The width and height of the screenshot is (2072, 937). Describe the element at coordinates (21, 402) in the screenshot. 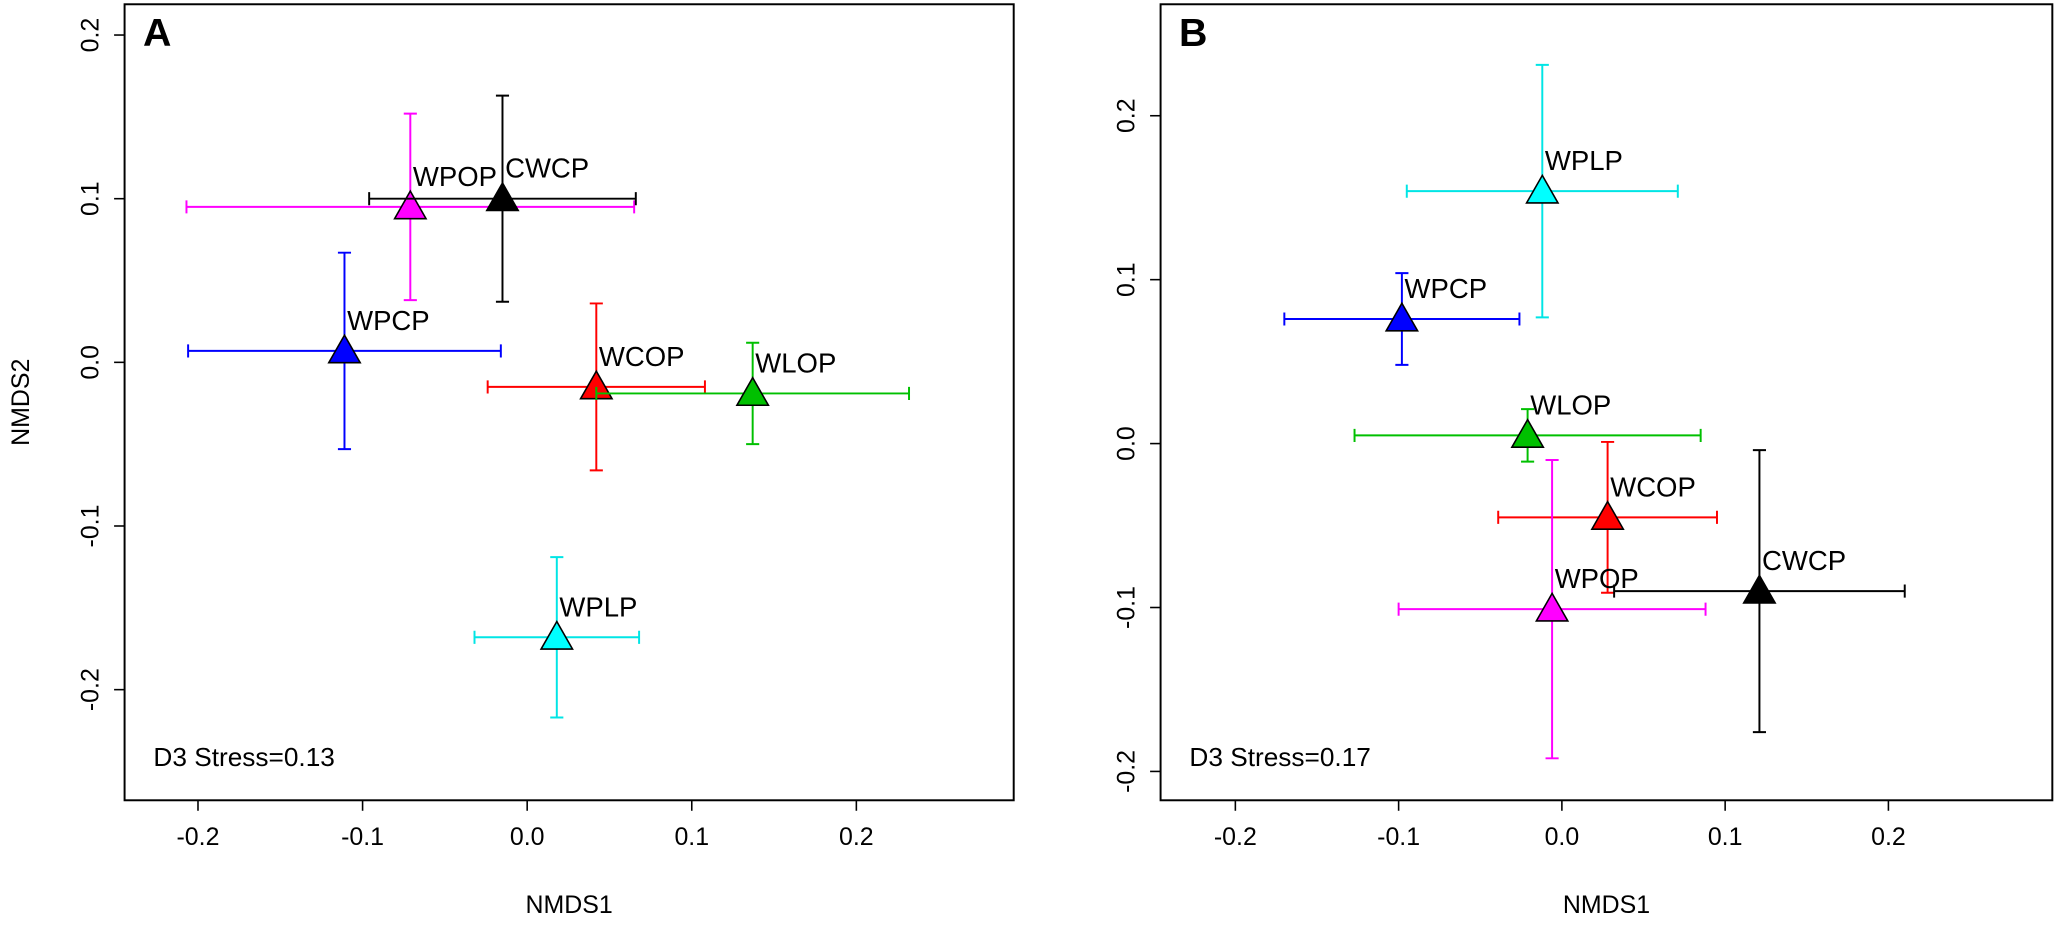

I see `y-axis-title: NMDS2` at that location.